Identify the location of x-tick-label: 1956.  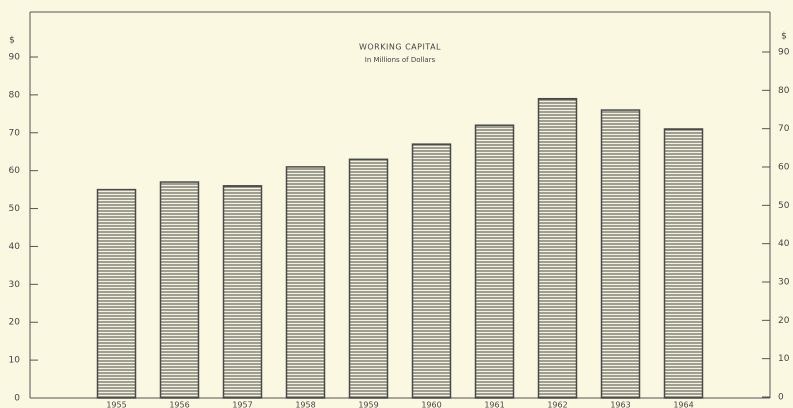
(179, 404).